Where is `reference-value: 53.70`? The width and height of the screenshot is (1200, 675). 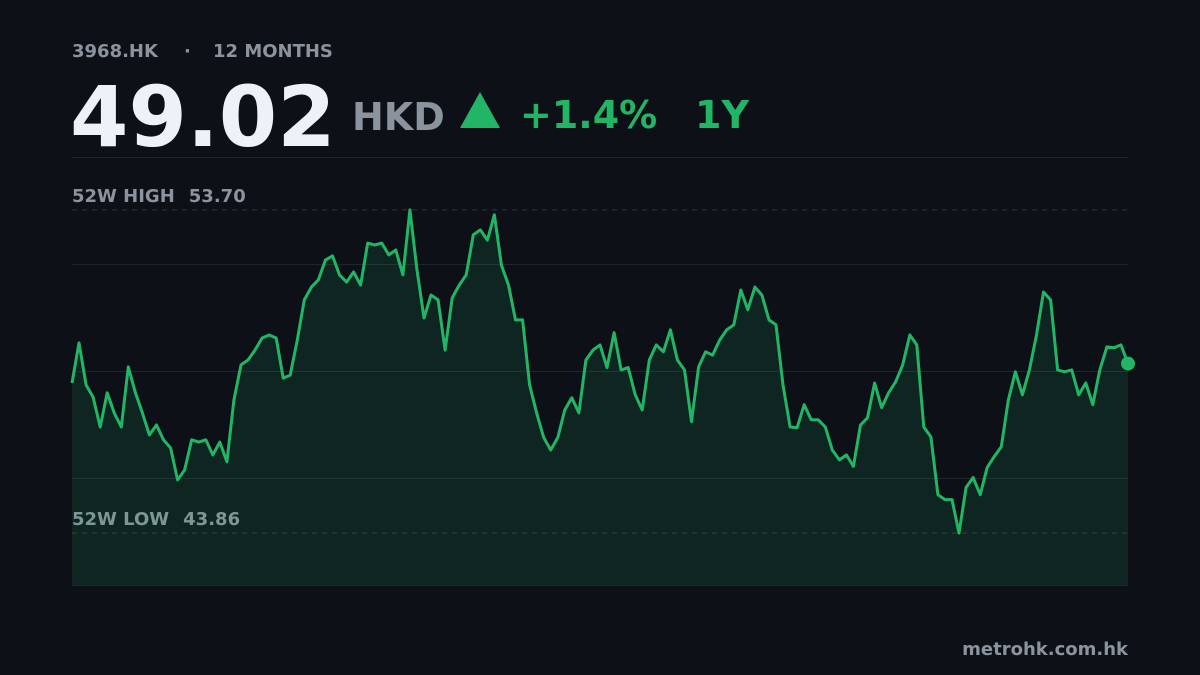
reference-value: 53.70 is located at coordinates (217, 196).